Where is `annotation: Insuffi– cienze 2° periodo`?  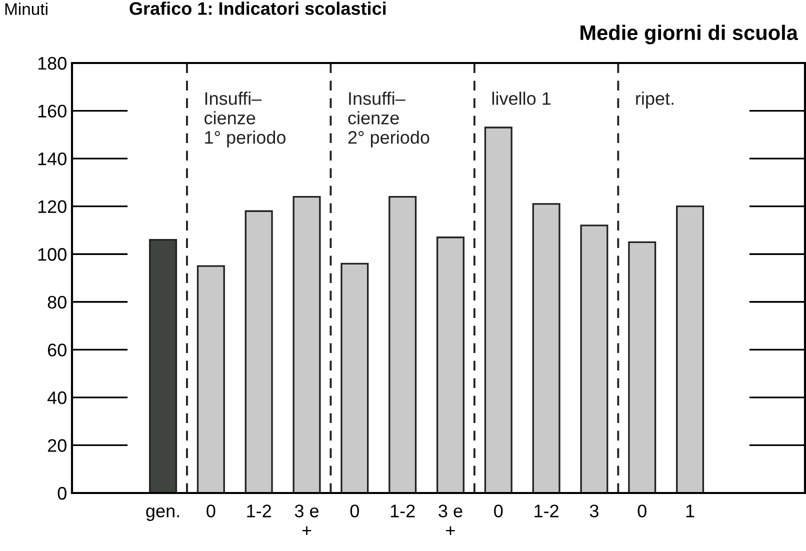
annotation: Insuffi– cienze 2° periodo is located at coordinates (389, 120).